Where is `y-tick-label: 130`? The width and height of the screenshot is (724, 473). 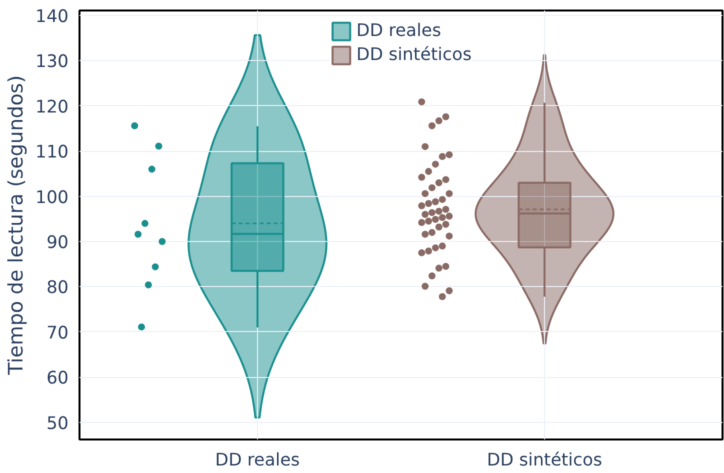
y-tick-label: 130 is located at coordinates (52, 62).